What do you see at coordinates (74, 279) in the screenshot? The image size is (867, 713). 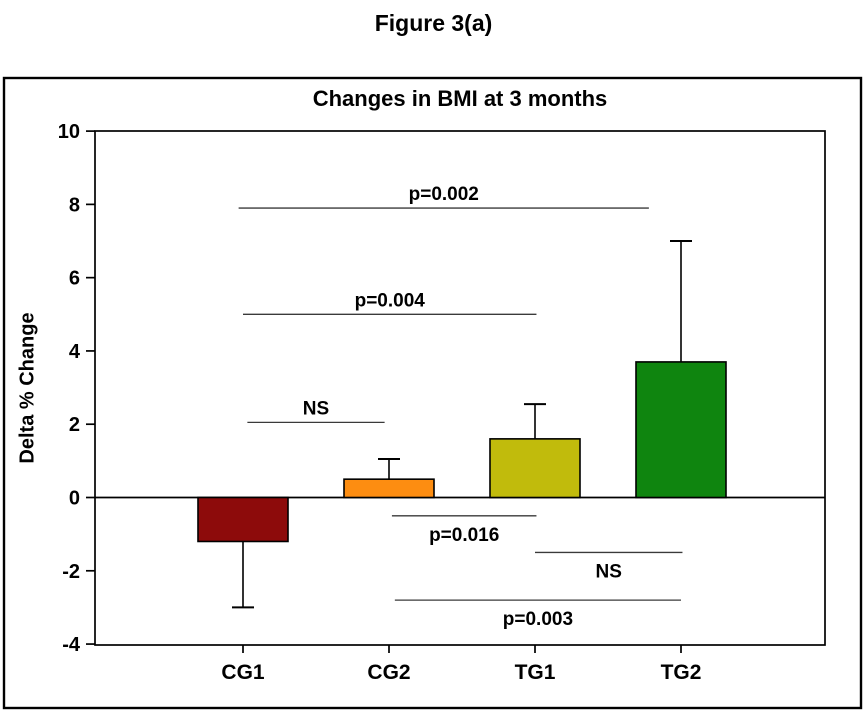 I see `y-tick-label: 6` at bounding box center [74, 279].